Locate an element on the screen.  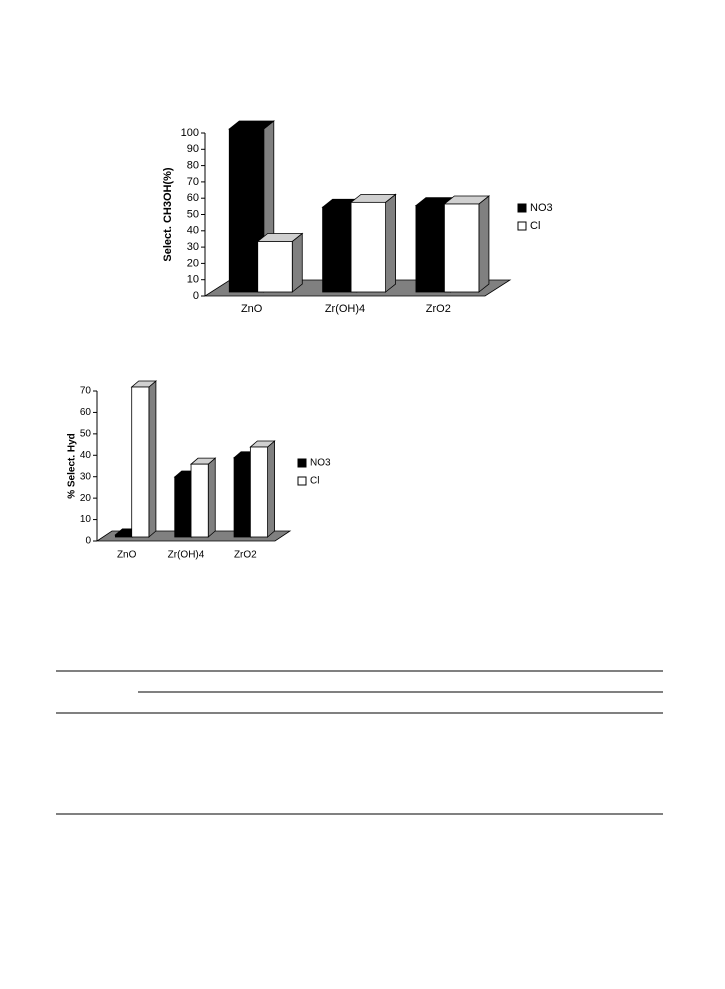
y-tick-label: 100 is located at coordinates (190, 133).